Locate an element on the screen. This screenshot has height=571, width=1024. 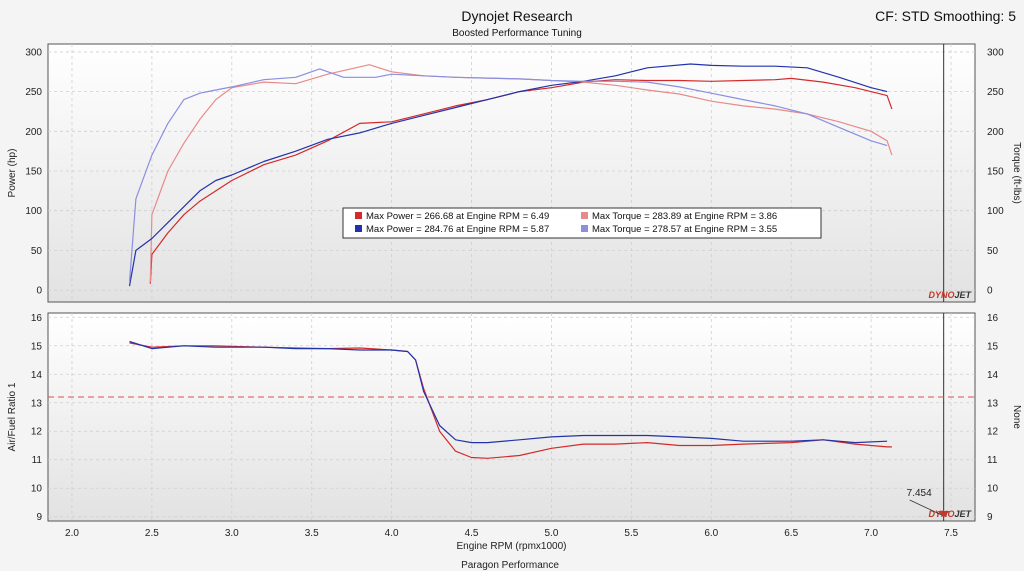
y-tick-label: 15 is located at coordinates (37, 346).